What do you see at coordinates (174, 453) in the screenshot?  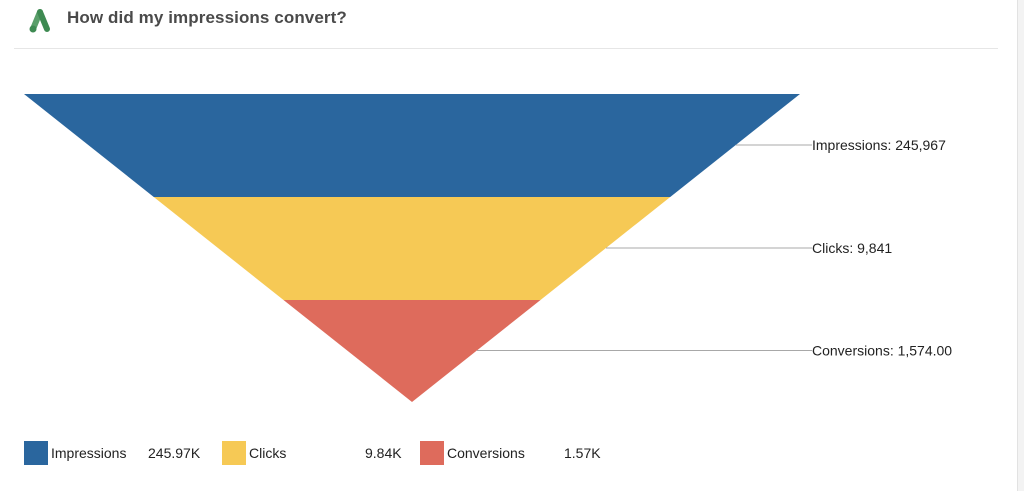 I see `legend-value-impressions: 245.97K` at bounding box center [174, 453].